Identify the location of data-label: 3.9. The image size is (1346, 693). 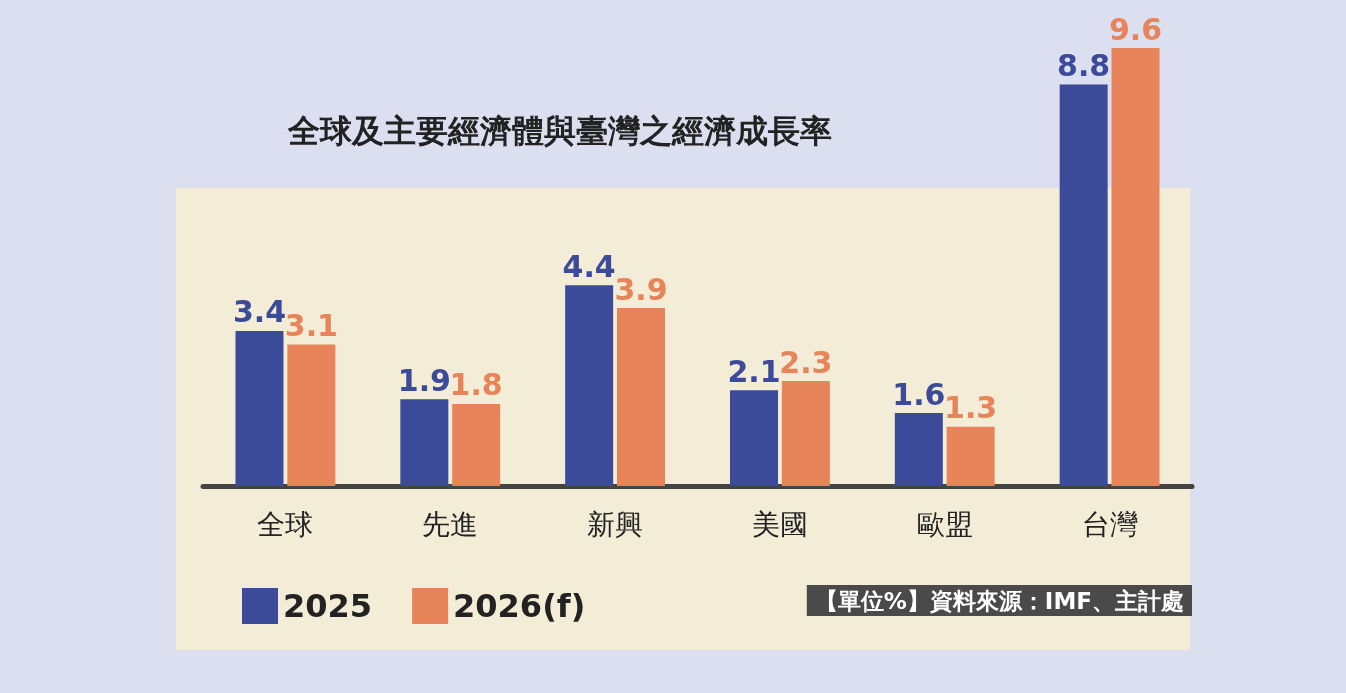
(641, 289).